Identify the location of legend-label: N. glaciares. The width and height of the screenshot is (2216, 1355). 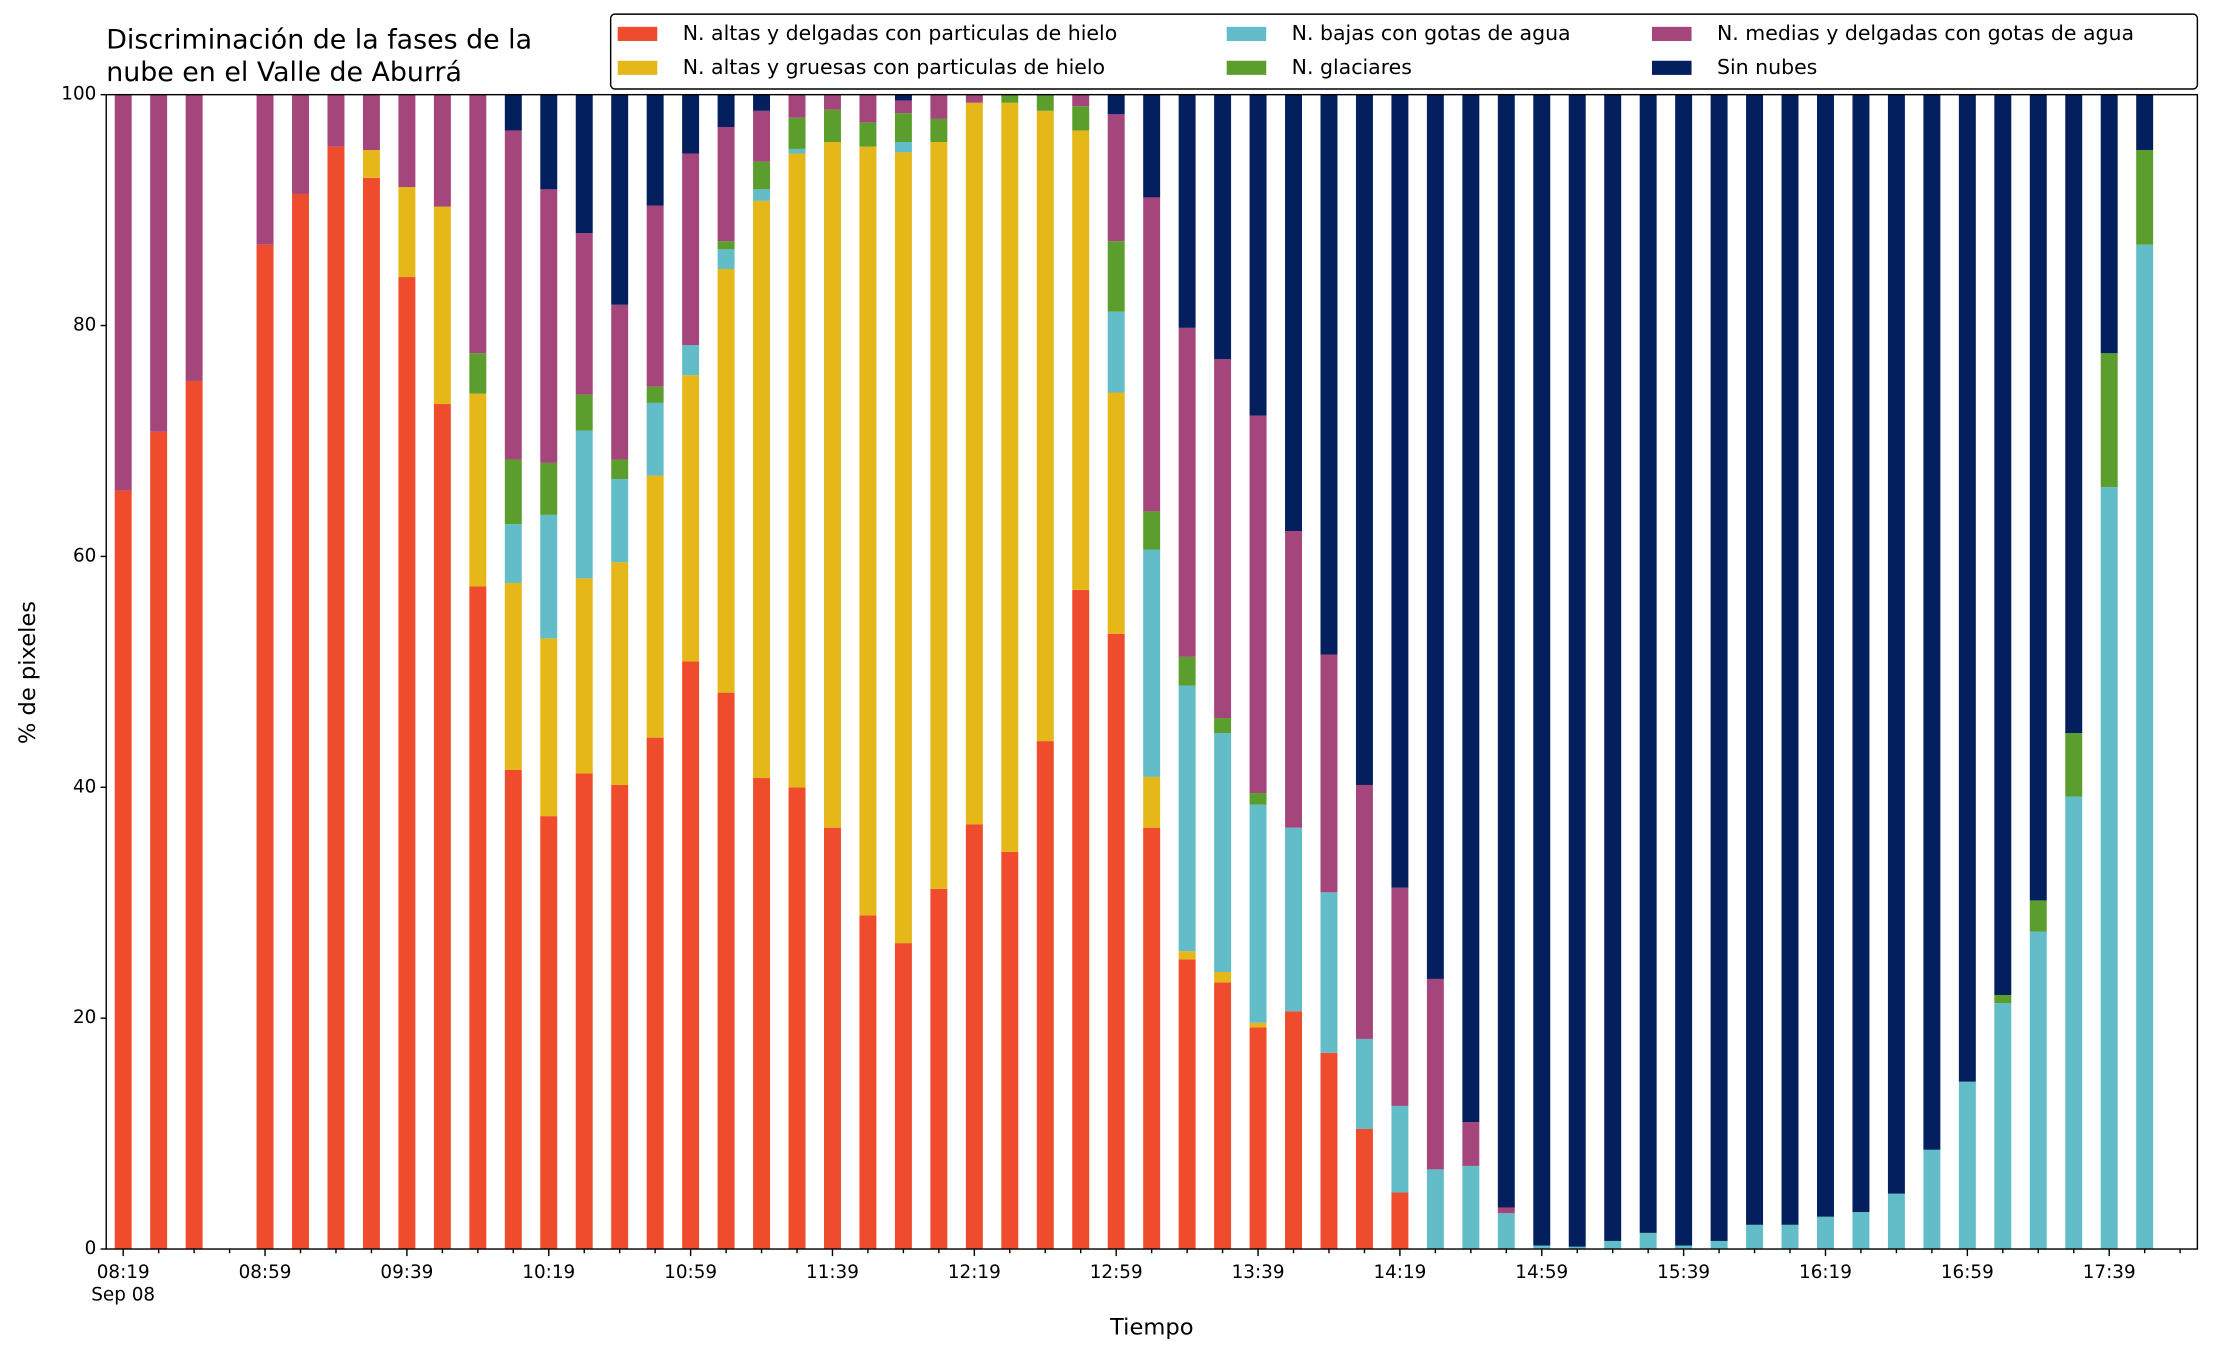
(1352, 67).